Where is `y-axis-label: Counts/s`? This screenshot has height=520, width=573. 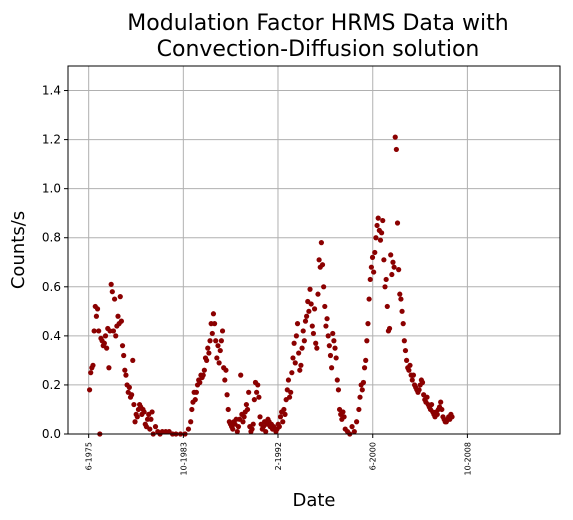 y-axis-label: Counts/s is located at coordinates (18, 250).